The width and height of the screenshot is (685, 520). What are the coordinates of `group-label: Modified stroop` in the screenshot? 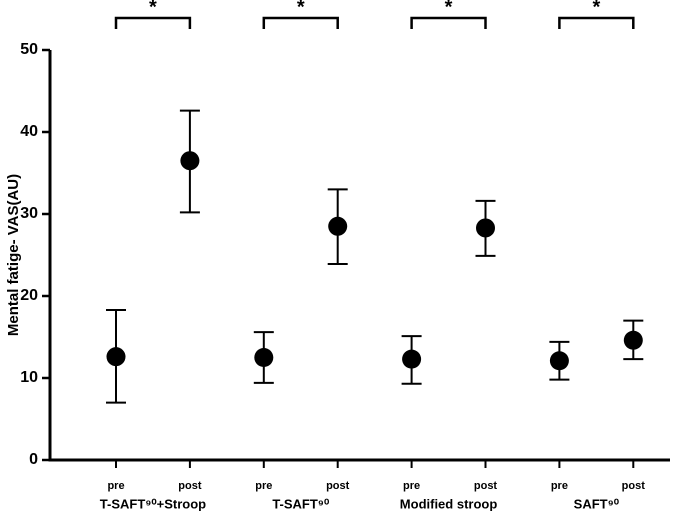 It's located at (449, 503).